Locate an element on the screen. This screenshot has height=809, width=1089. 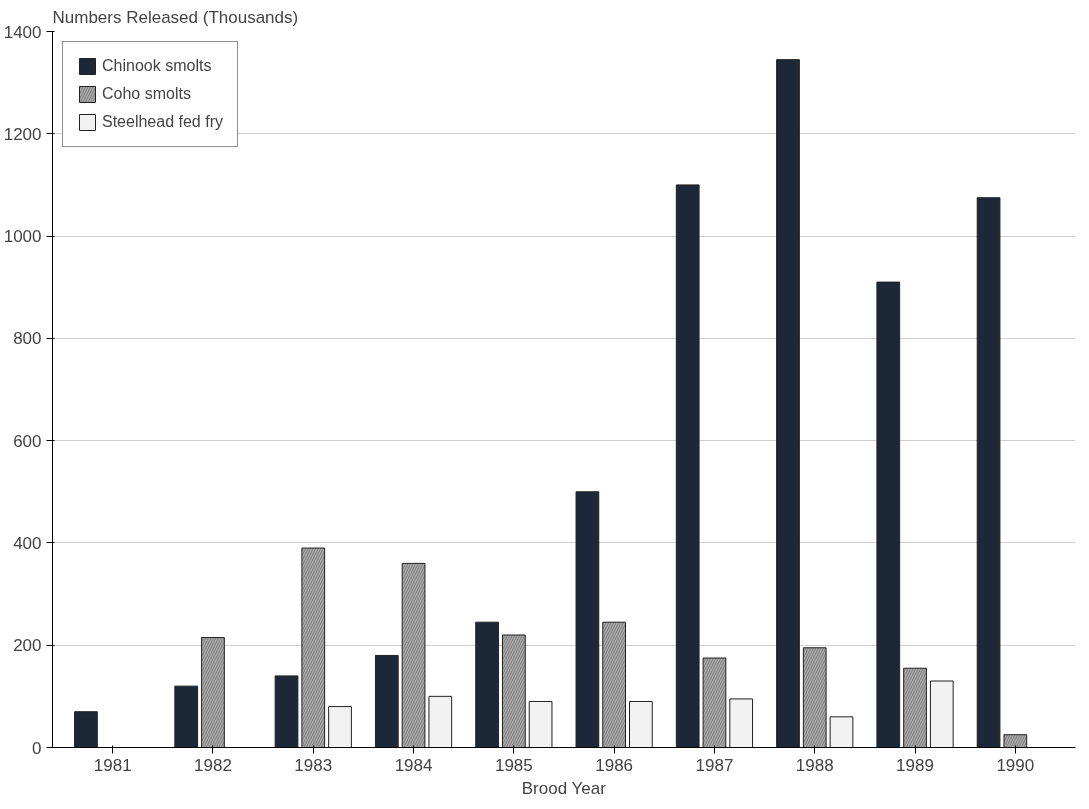
y-tick-label: 1400 is located at coordinates (22, 32).